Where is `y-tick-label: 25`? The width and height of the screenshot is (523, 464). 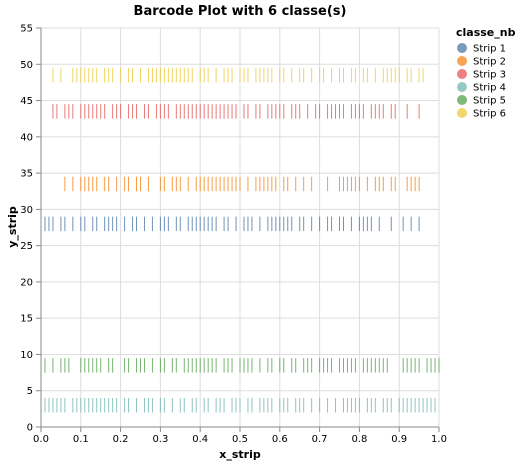
y-tick-label: 25 is located at coordinates (26, 246).